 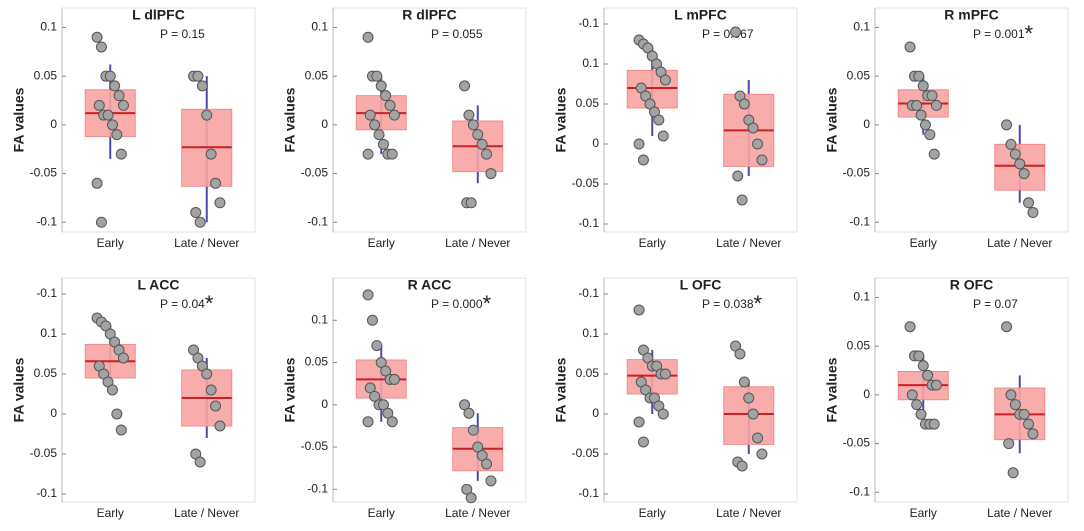 What do you see at coordinates (971, 15) in the screenshot?
I see `panel-title: R mPFC` at bounding box center [971, 15].